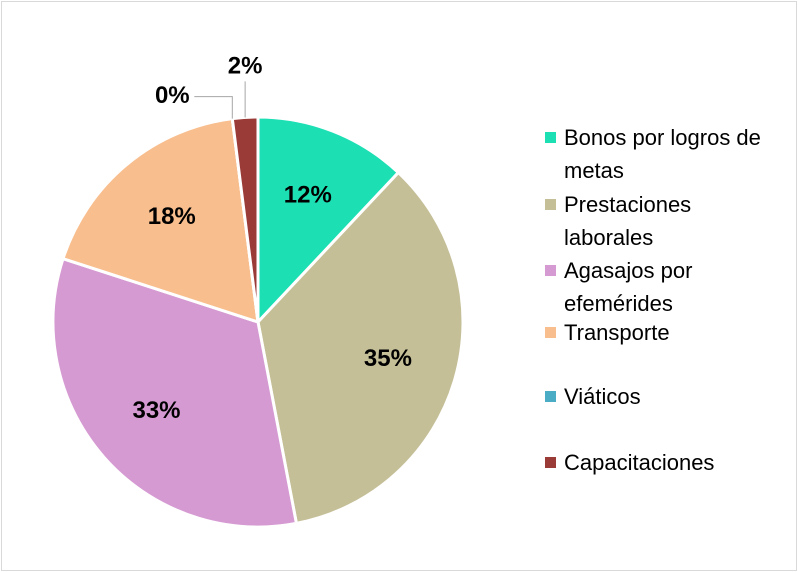  What do you see at coordinates (156, 410) in the screenshot?
I see `data-label: 33%` at bounding box center [156, 410].